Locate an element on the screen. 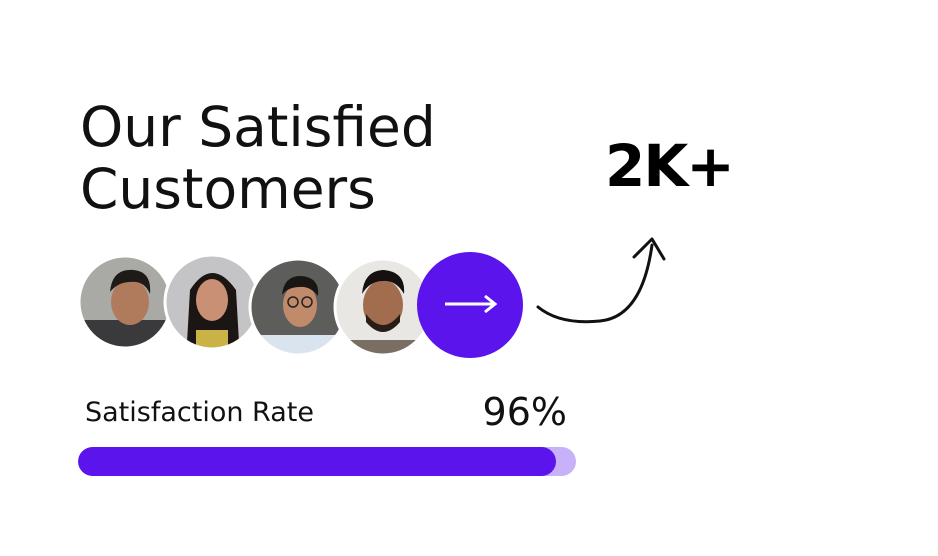  avatar-group is located at coordinates (253, 305).